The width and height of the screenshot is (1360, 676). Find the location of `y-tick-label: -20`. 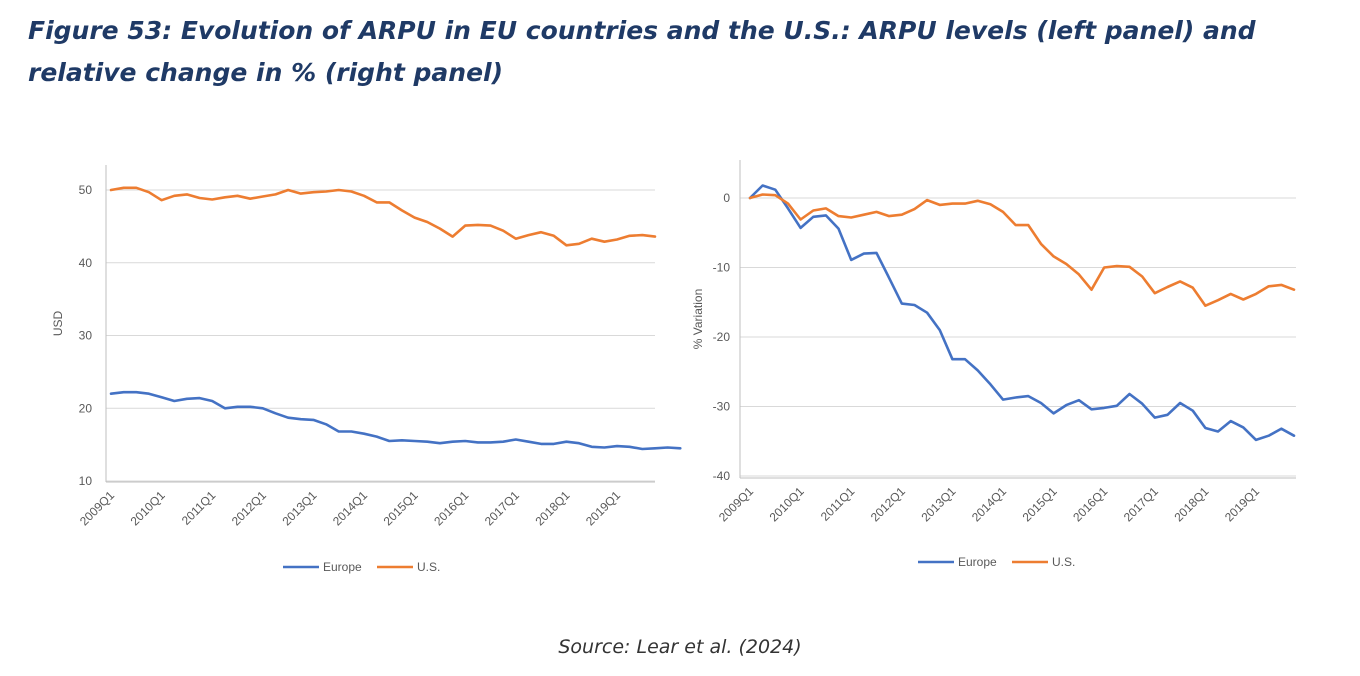

y-tick-label: -20 is located at coordinates (722, 337).